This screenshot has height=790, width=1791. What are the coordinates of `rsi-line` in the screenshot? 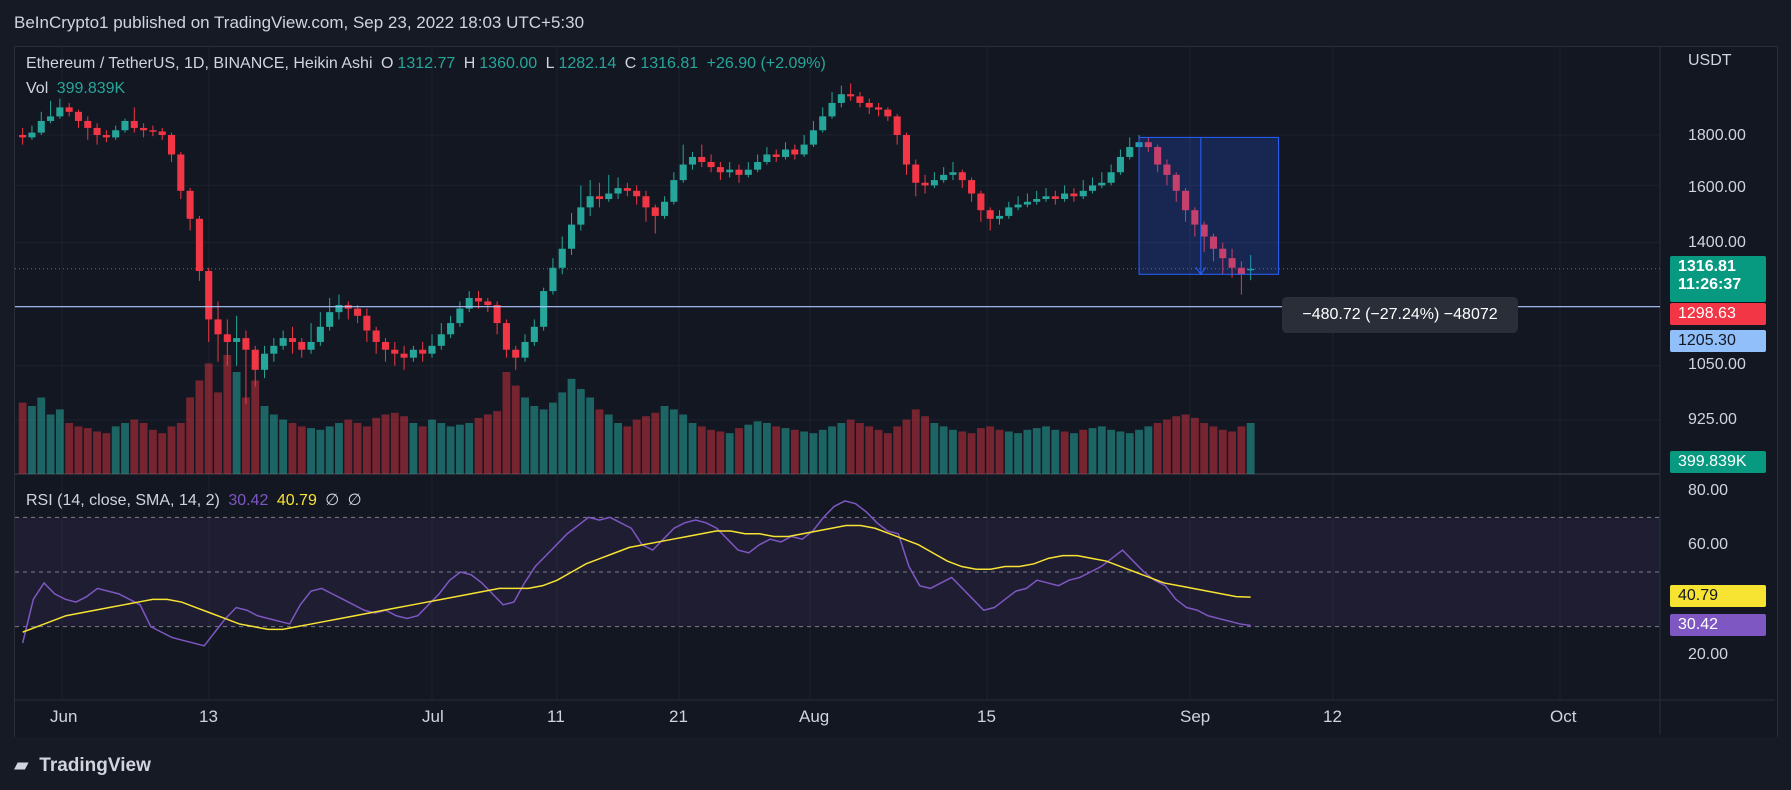 It's located at (636, 573).